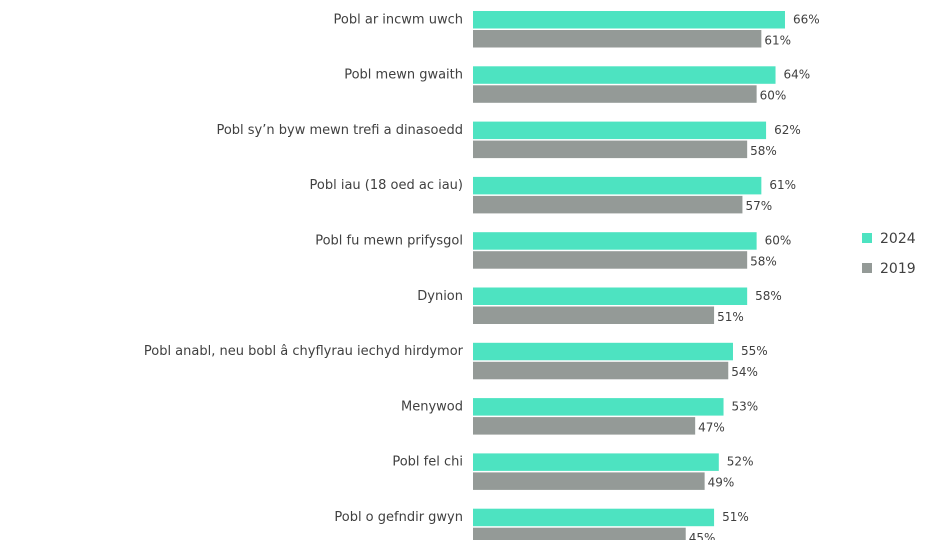 This screenshot has height=540, width=927. I want to click on value-label: 49%, so click(721, 483).